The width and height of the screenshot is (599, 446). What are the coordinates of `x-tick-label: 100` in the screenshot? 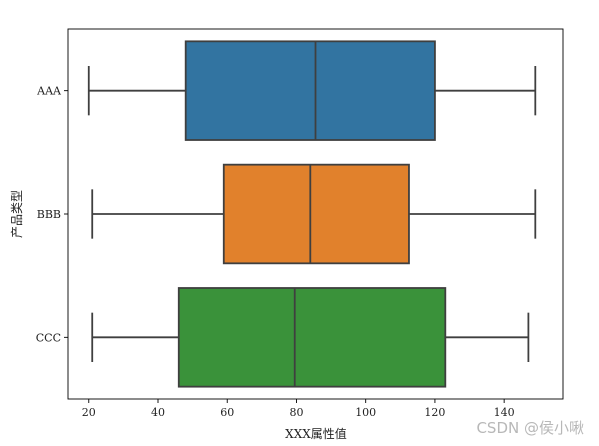 It's located at (365, 412).